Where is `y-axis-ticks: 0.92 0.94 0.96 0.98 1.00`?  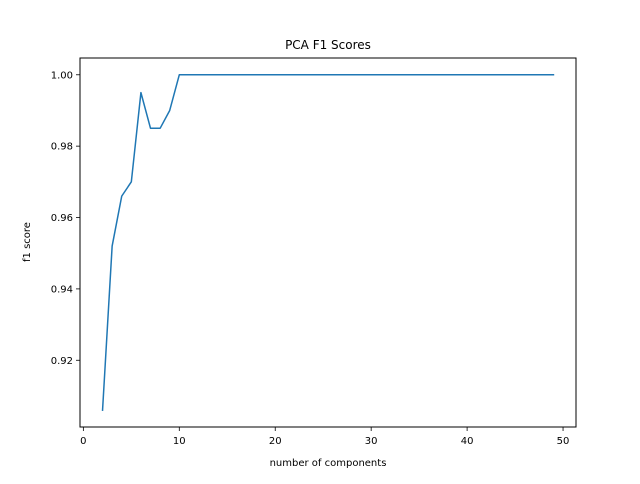 y-axis-ticks: 0.92 0.94 0.96 0.98 1.00 is located at coordinates (65, 218).